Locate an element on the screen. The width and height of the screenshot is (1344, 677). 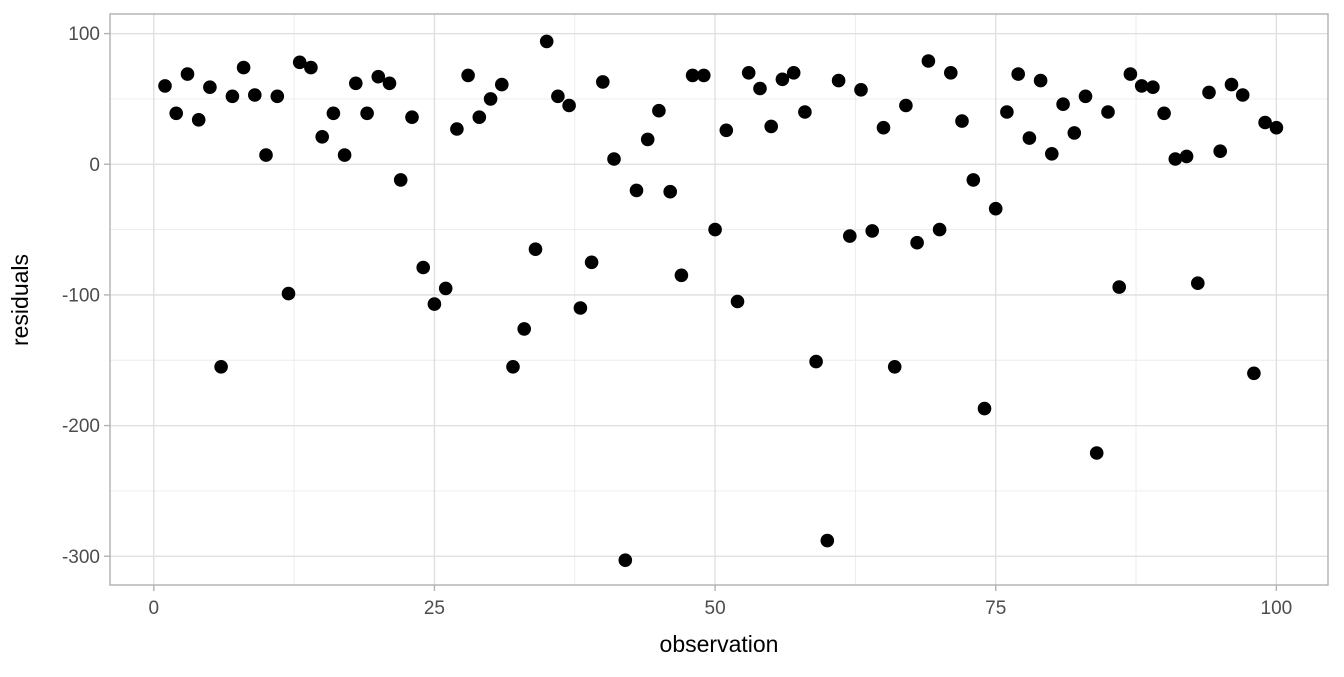
x-tick-label: 75 is located at coordinates (995, 608).